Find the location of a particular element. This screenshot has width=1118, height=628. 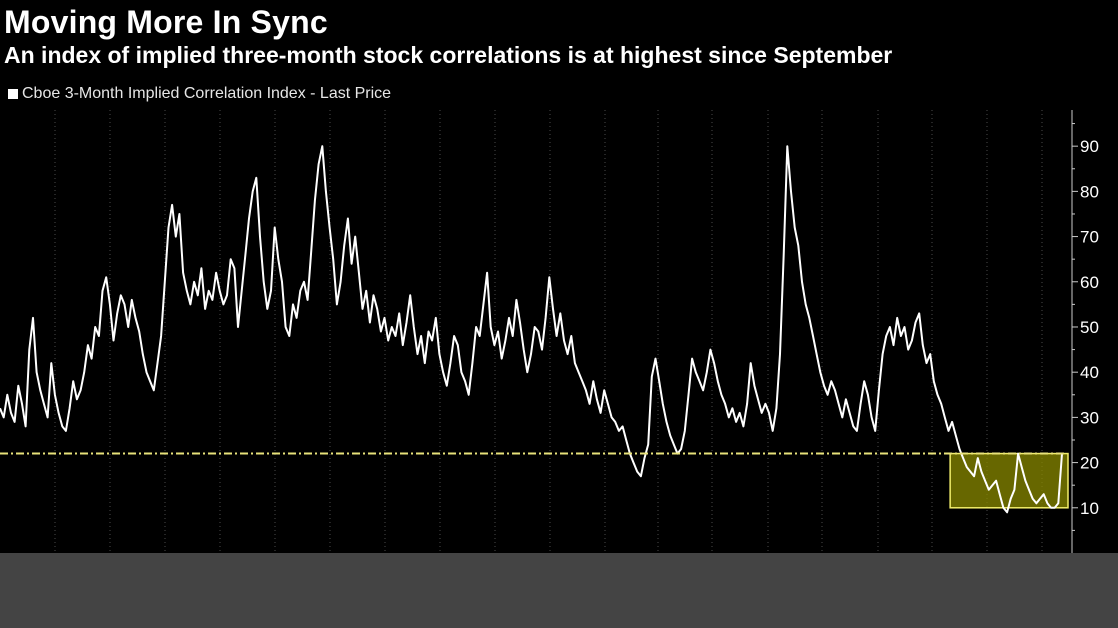

highlight-rect is located at coordinates (1009, 480).